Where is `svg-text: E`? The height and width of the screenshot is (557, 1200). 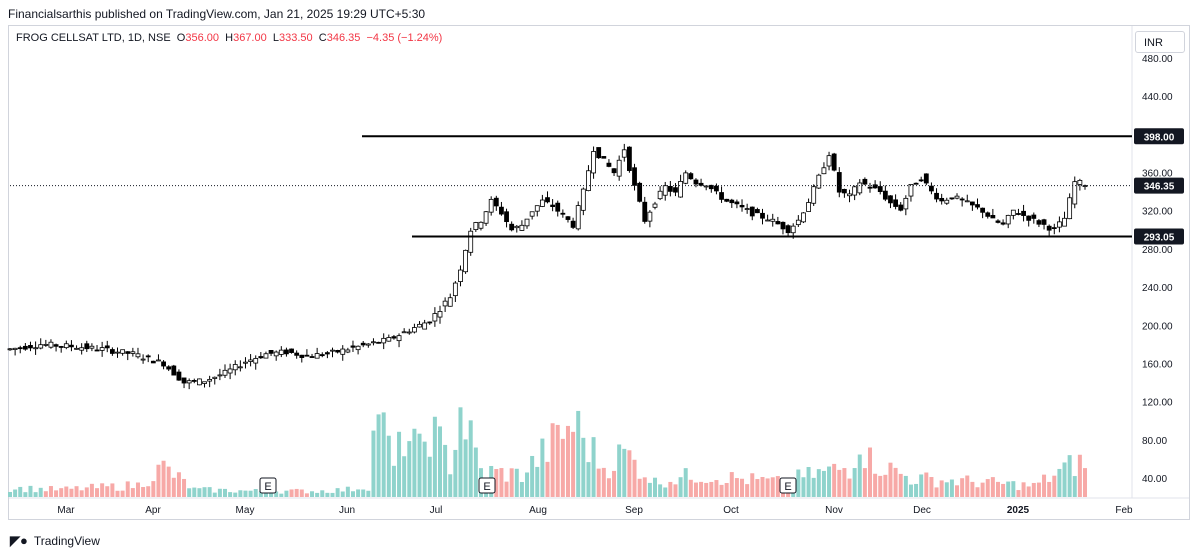
svg-text: E is located at coordinates (787, 487).